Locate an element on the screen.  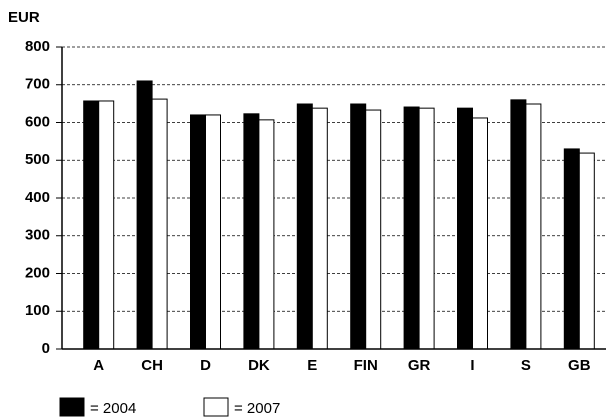
x-tick-label: CH is located at coordinates (152, 365).